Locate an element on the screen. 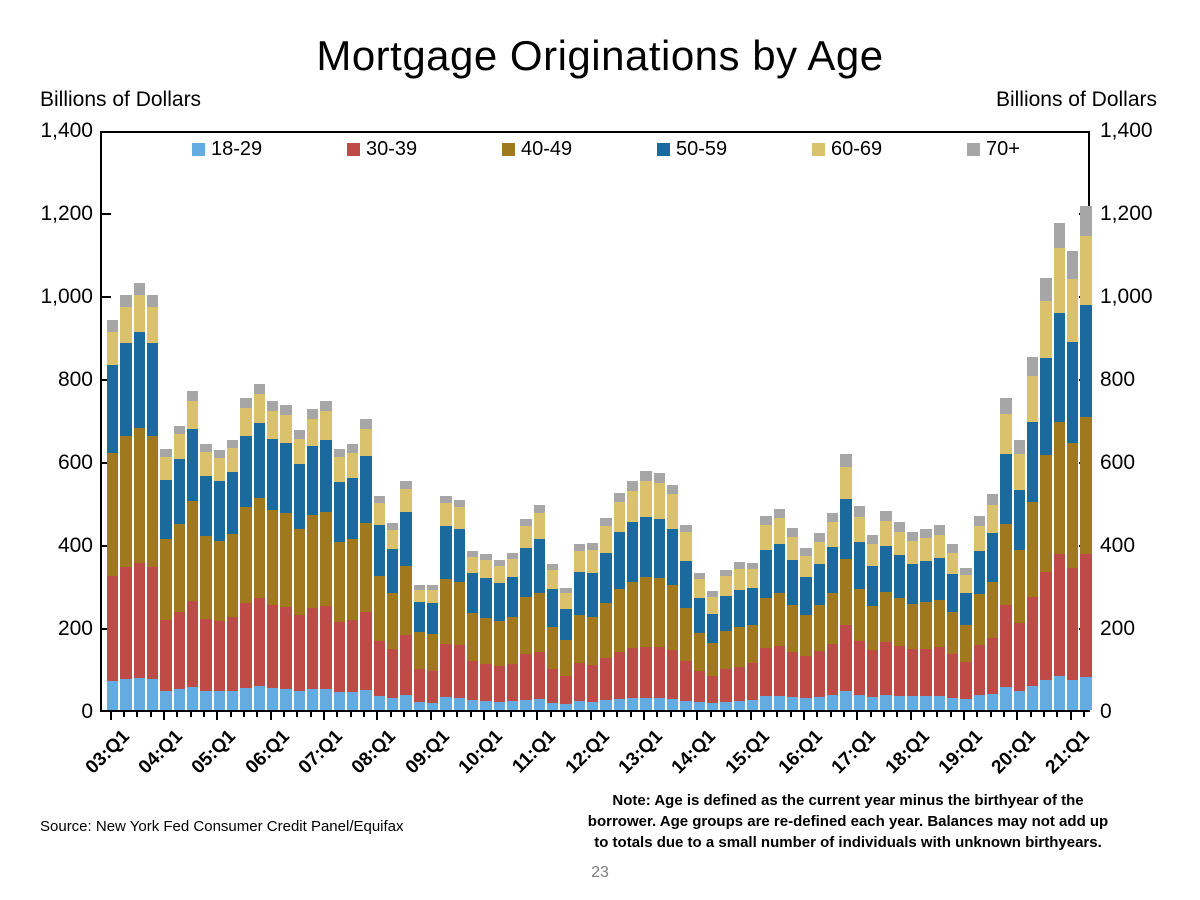  legend-label: 18-29 is located at coordinates (237, 149).